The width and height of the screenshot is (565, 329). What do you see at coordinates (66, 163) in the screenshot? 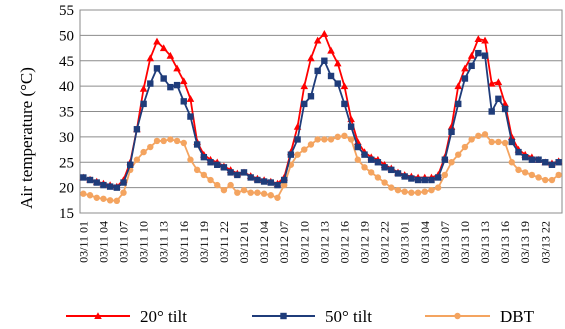
I see `y-tick-label: 25` at bounding box center [66, 163].